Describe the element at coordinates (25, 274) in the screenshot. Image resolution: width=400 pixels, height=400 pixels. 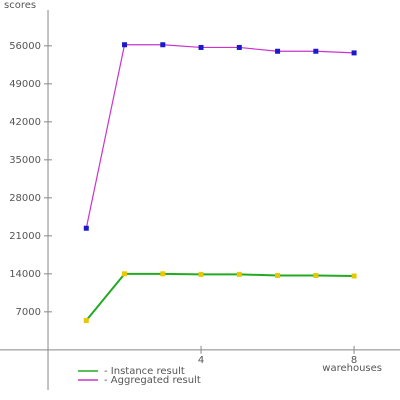
I see `y-tick-label: 14000` at that location.